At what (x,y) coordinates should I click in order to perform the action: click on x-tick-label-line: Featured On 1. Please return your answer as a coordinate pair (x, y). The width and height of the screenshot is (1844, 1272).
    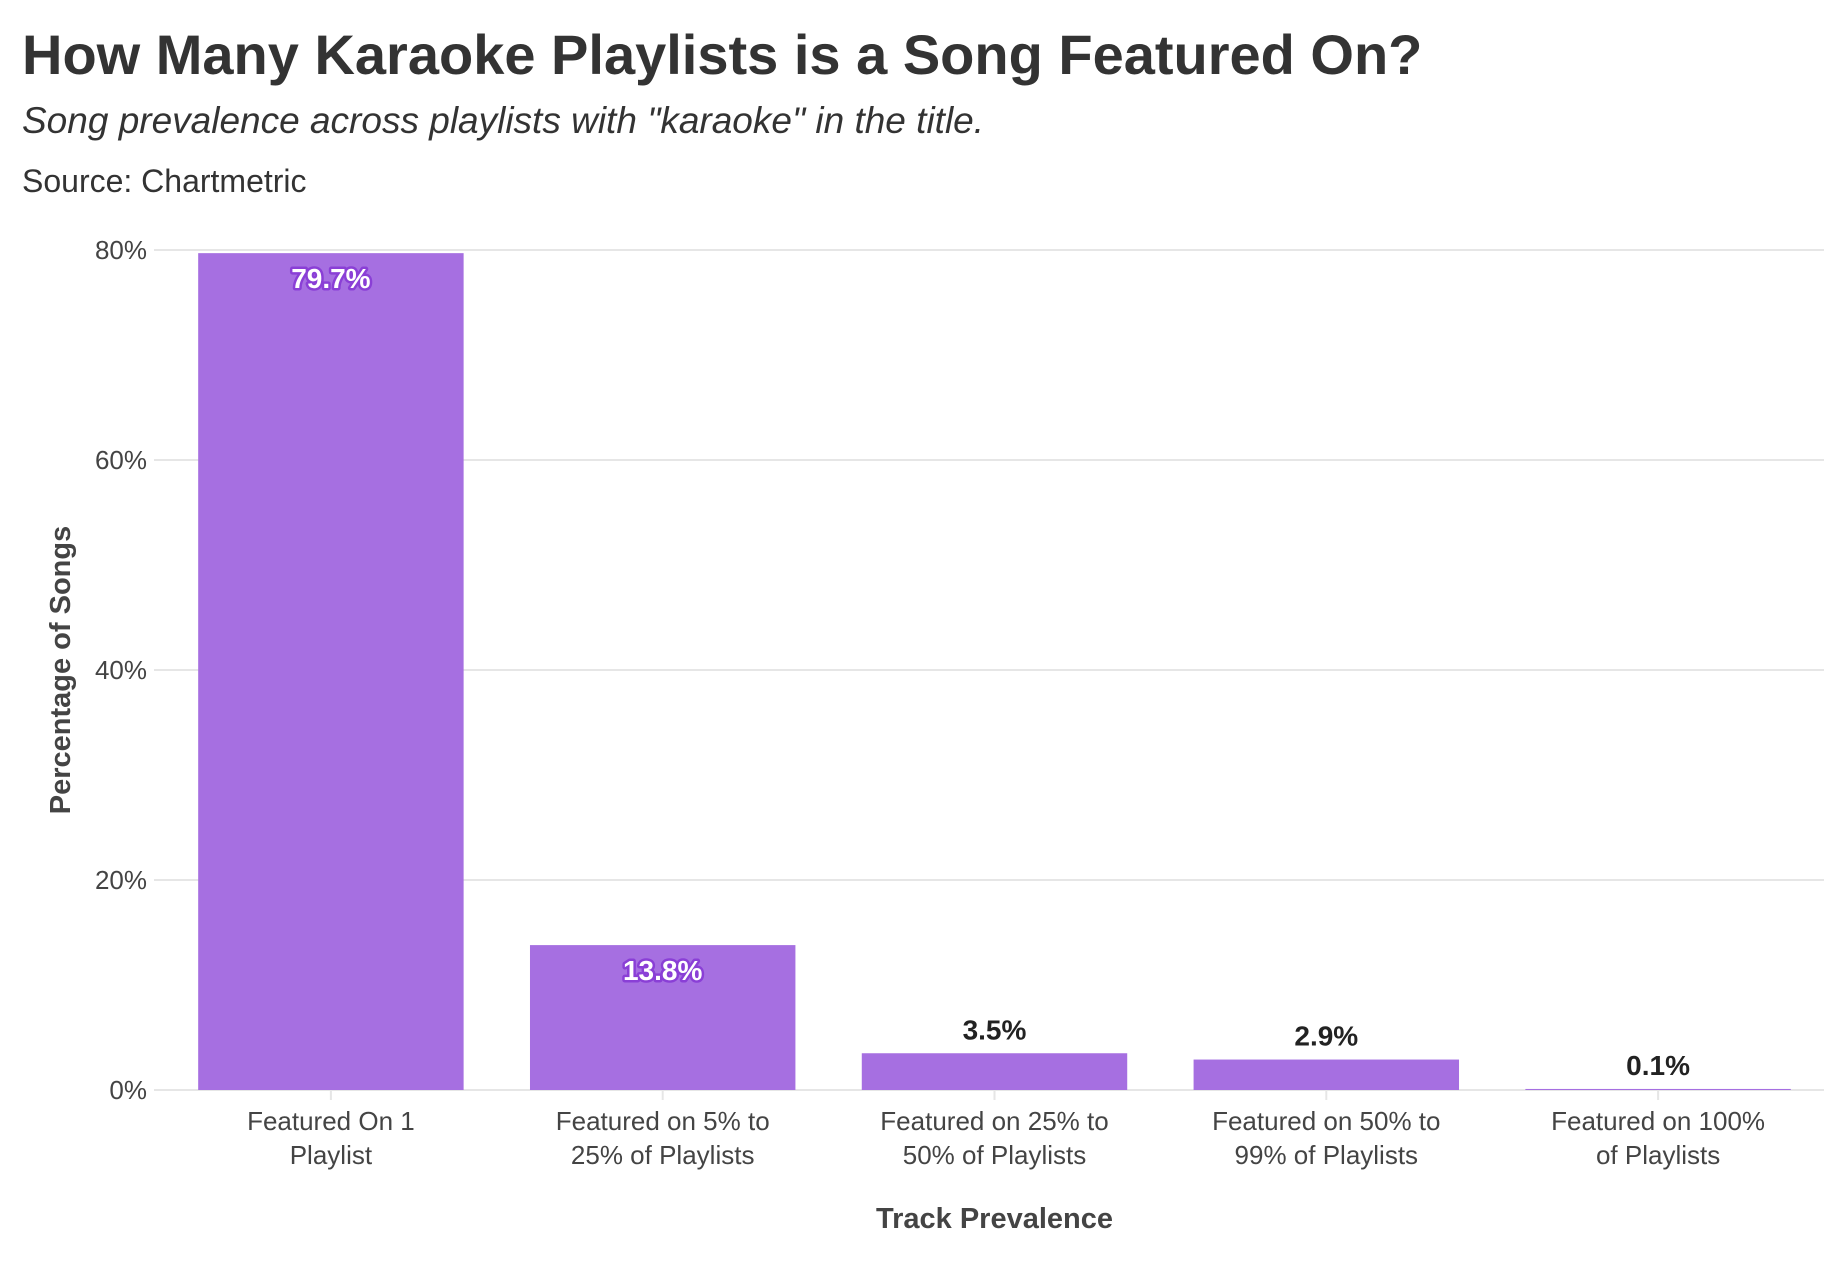
    Looking at the image, I should click on (331, 1121).